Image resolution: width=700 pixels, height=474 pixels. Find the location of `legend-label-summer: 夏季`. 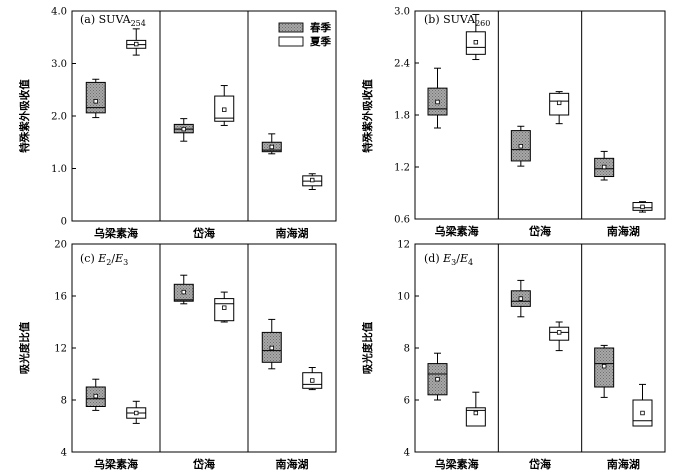

legend-label-summer: 夏季 is located at coordinates (320, 41).